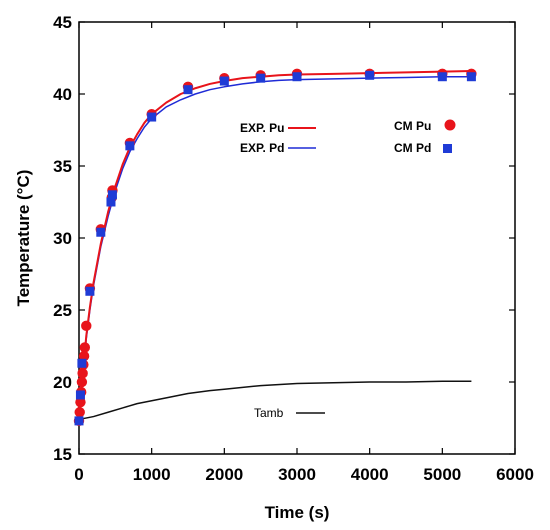 This screenshot has height=530, width=550. Describe the element at coordinates (275, 400) in the screenshot. I see `series-line-tamb` at that location.